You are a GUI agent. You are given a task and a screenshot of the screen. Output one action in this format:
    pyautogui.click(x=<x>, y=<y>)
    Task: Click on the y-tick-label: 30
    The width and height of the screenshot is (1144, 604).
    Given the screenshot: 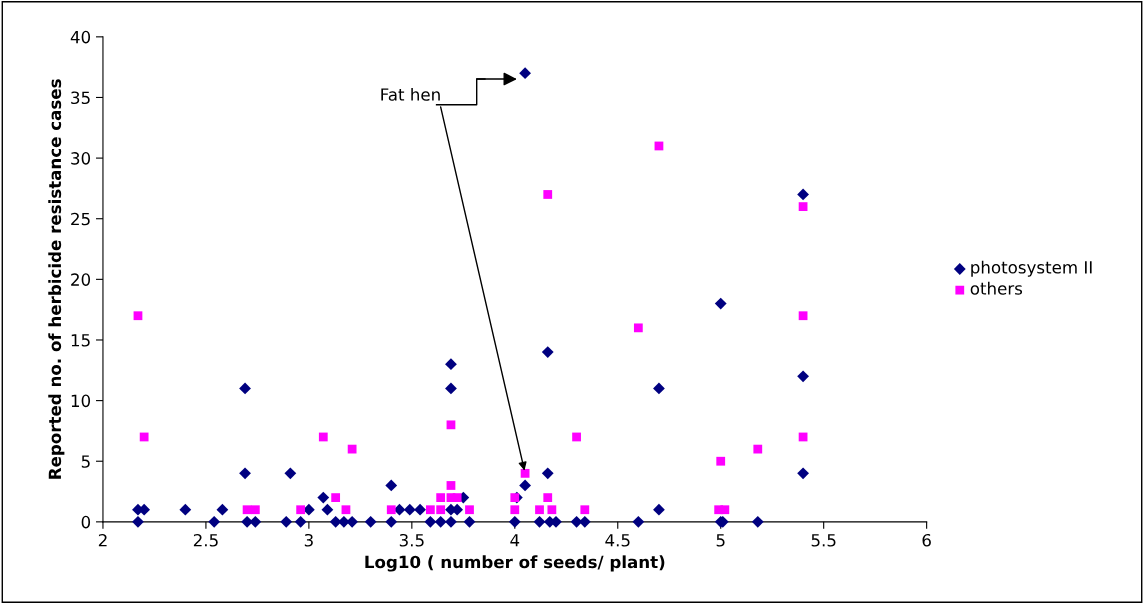 What is the action you would take?
    pyautogui.click(x=81, y=158)
    